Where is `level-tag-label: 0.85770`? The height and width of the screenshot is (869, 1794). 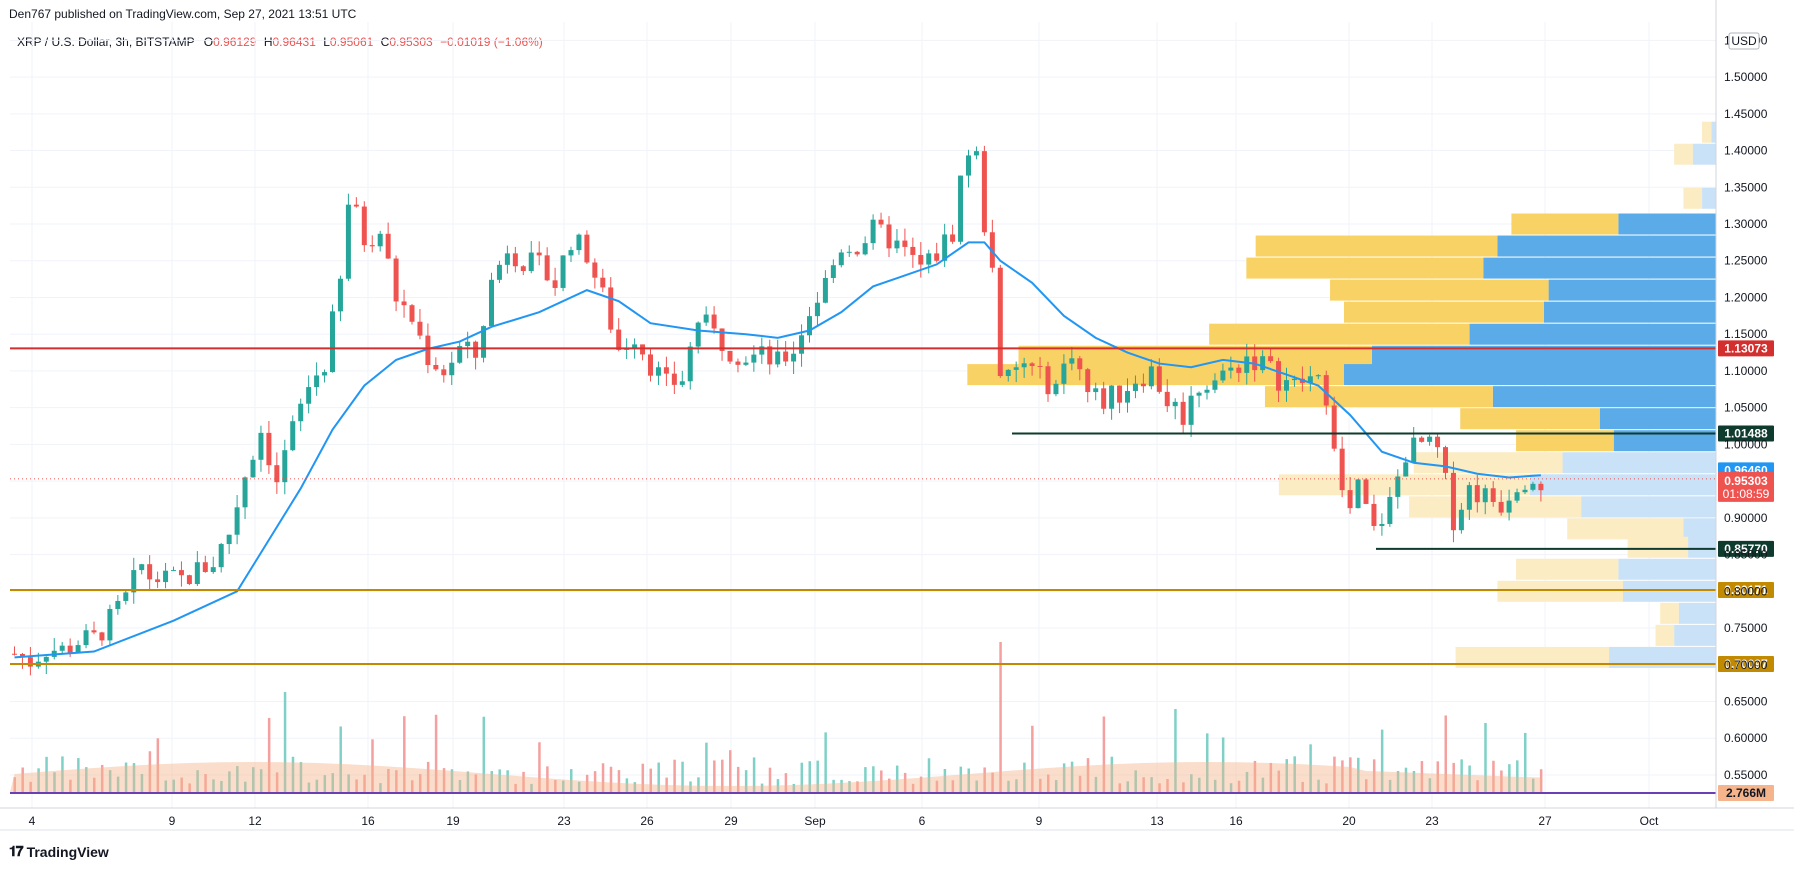
level-tag-label: 0.85770 is located at coordinates (1746, 549).